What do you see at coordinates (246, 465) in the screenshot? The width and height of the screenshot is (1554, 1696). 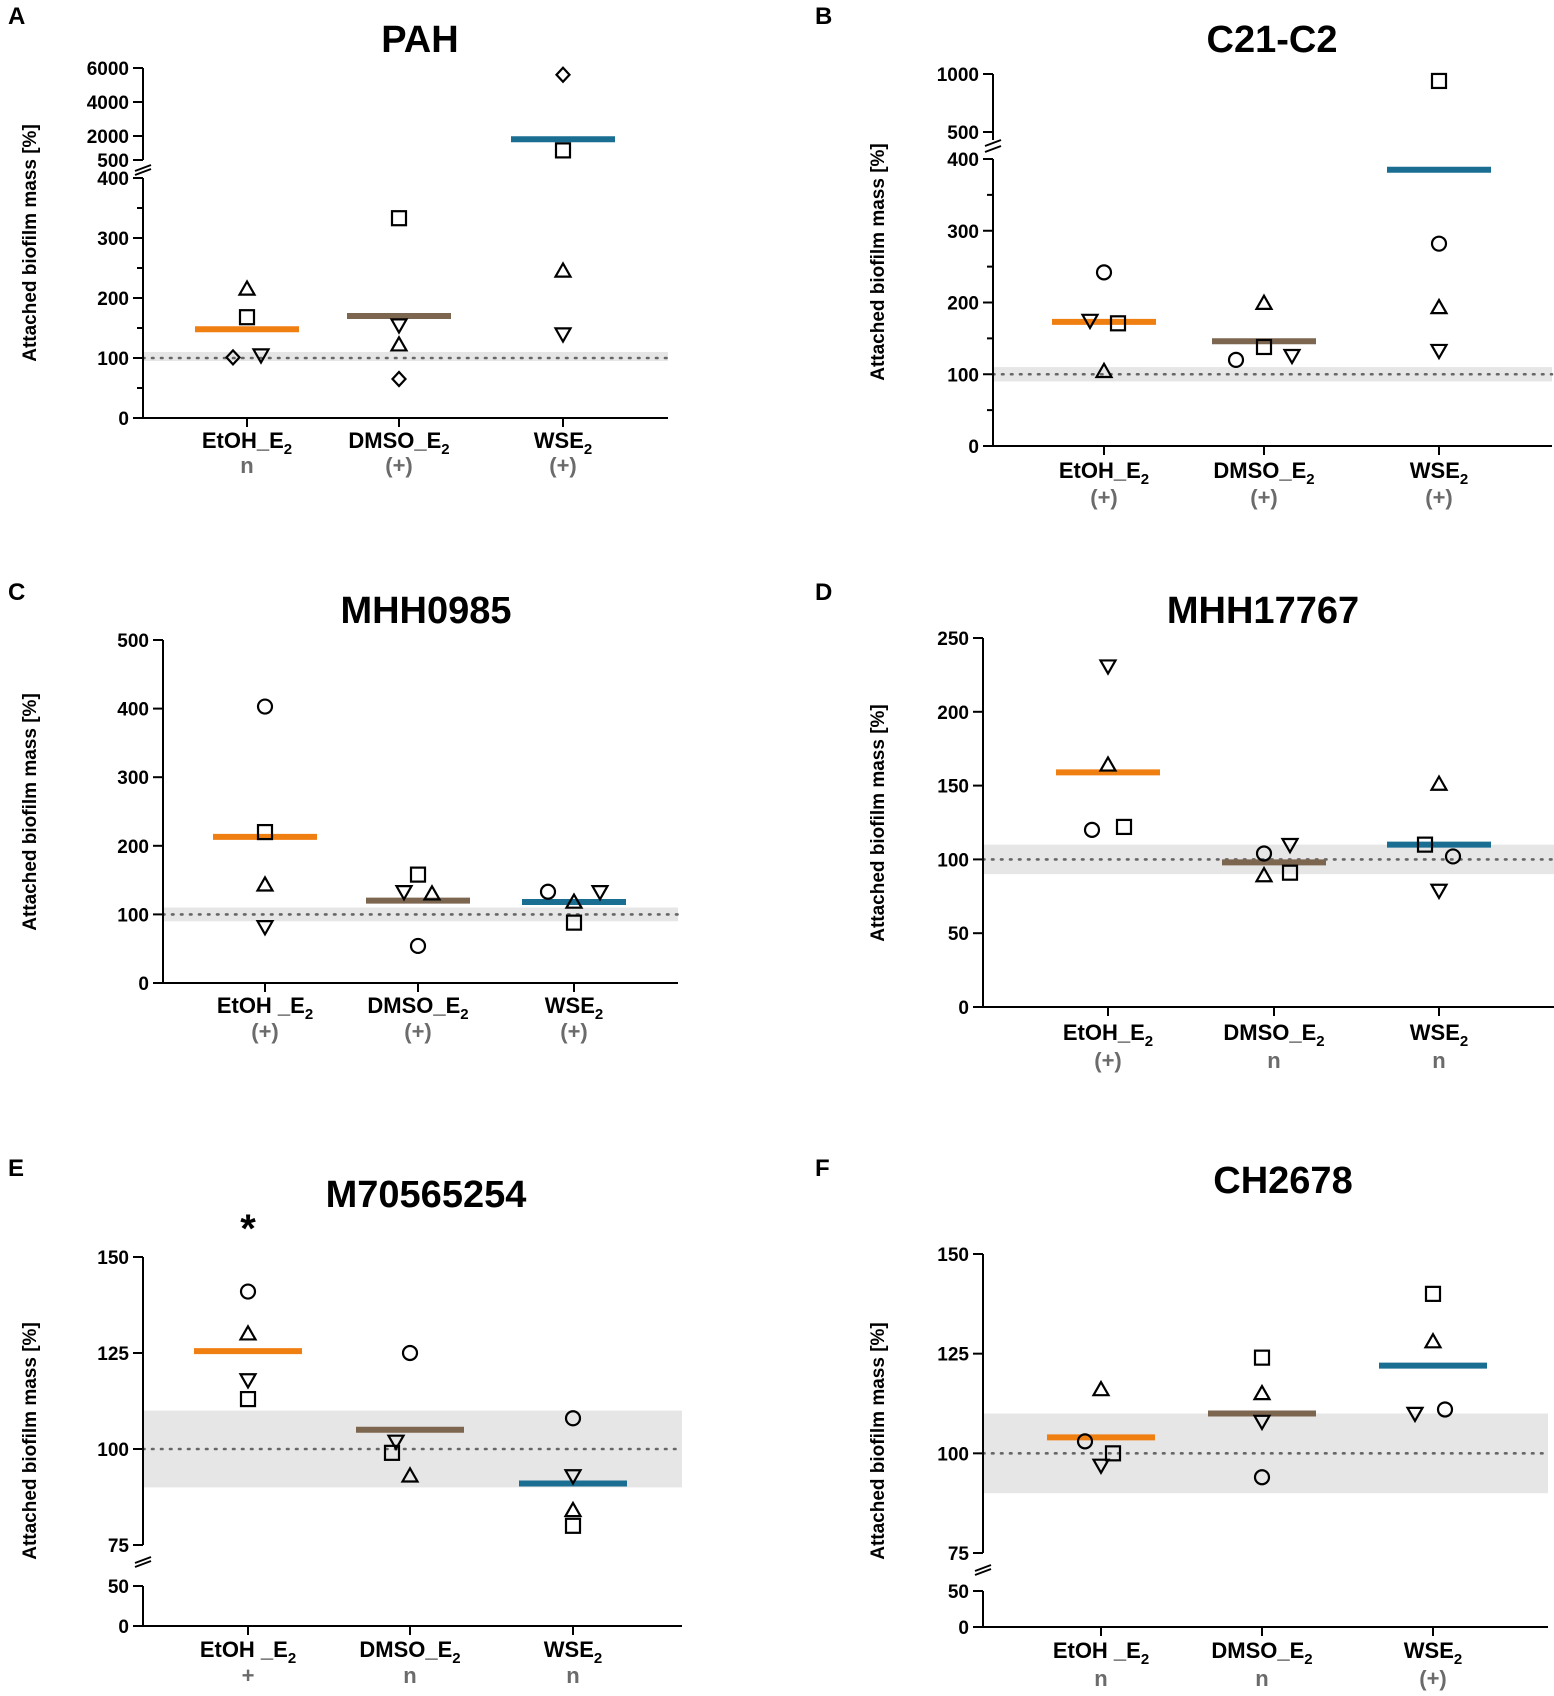 I see `panel-a-significance-label: n` at bounding box center [246, 465].